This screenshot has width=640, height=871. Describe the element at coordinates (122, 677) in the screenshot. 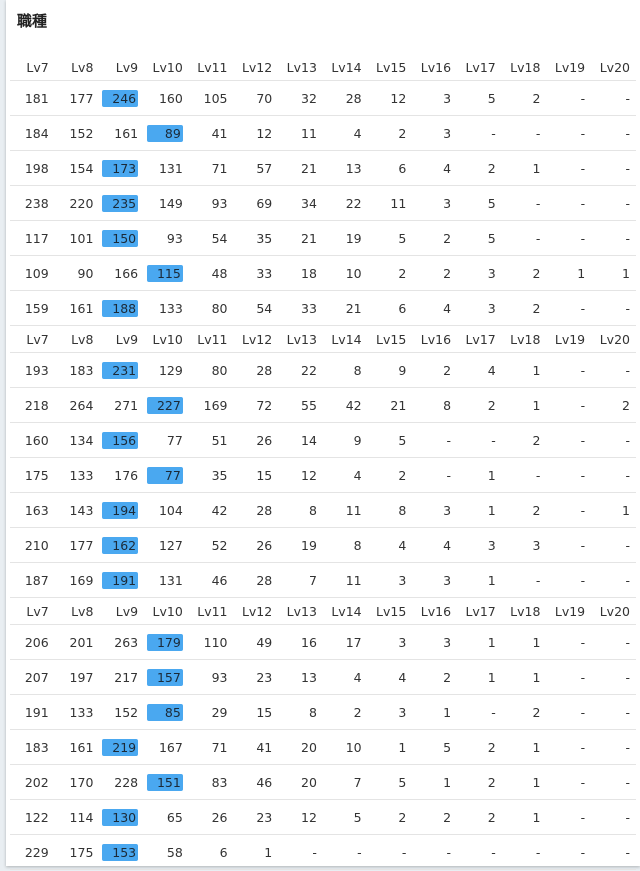

I see `cell: 217` at that location.